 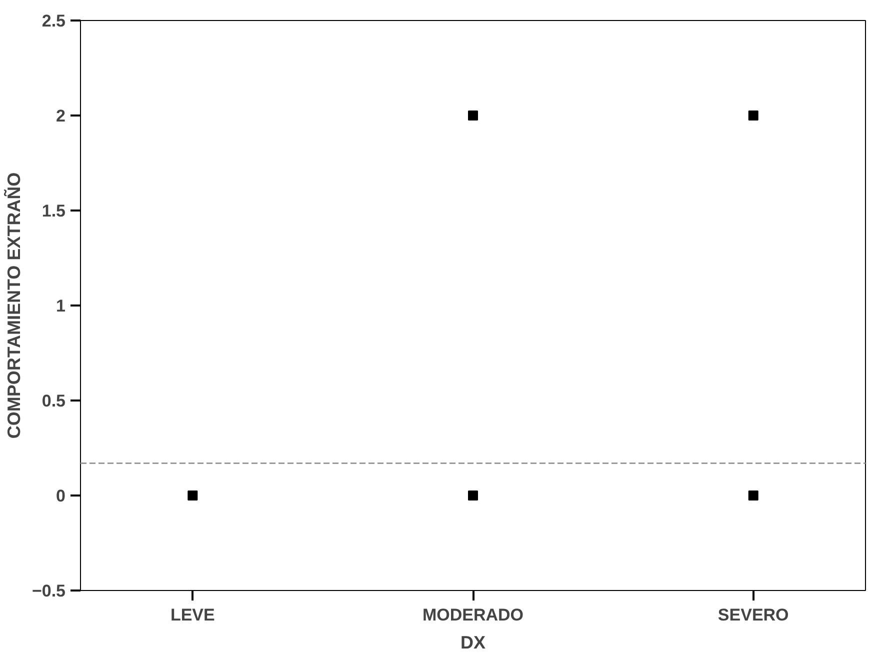 I want to click on y-tick-label: 2.5, so click(x=54, y=21).